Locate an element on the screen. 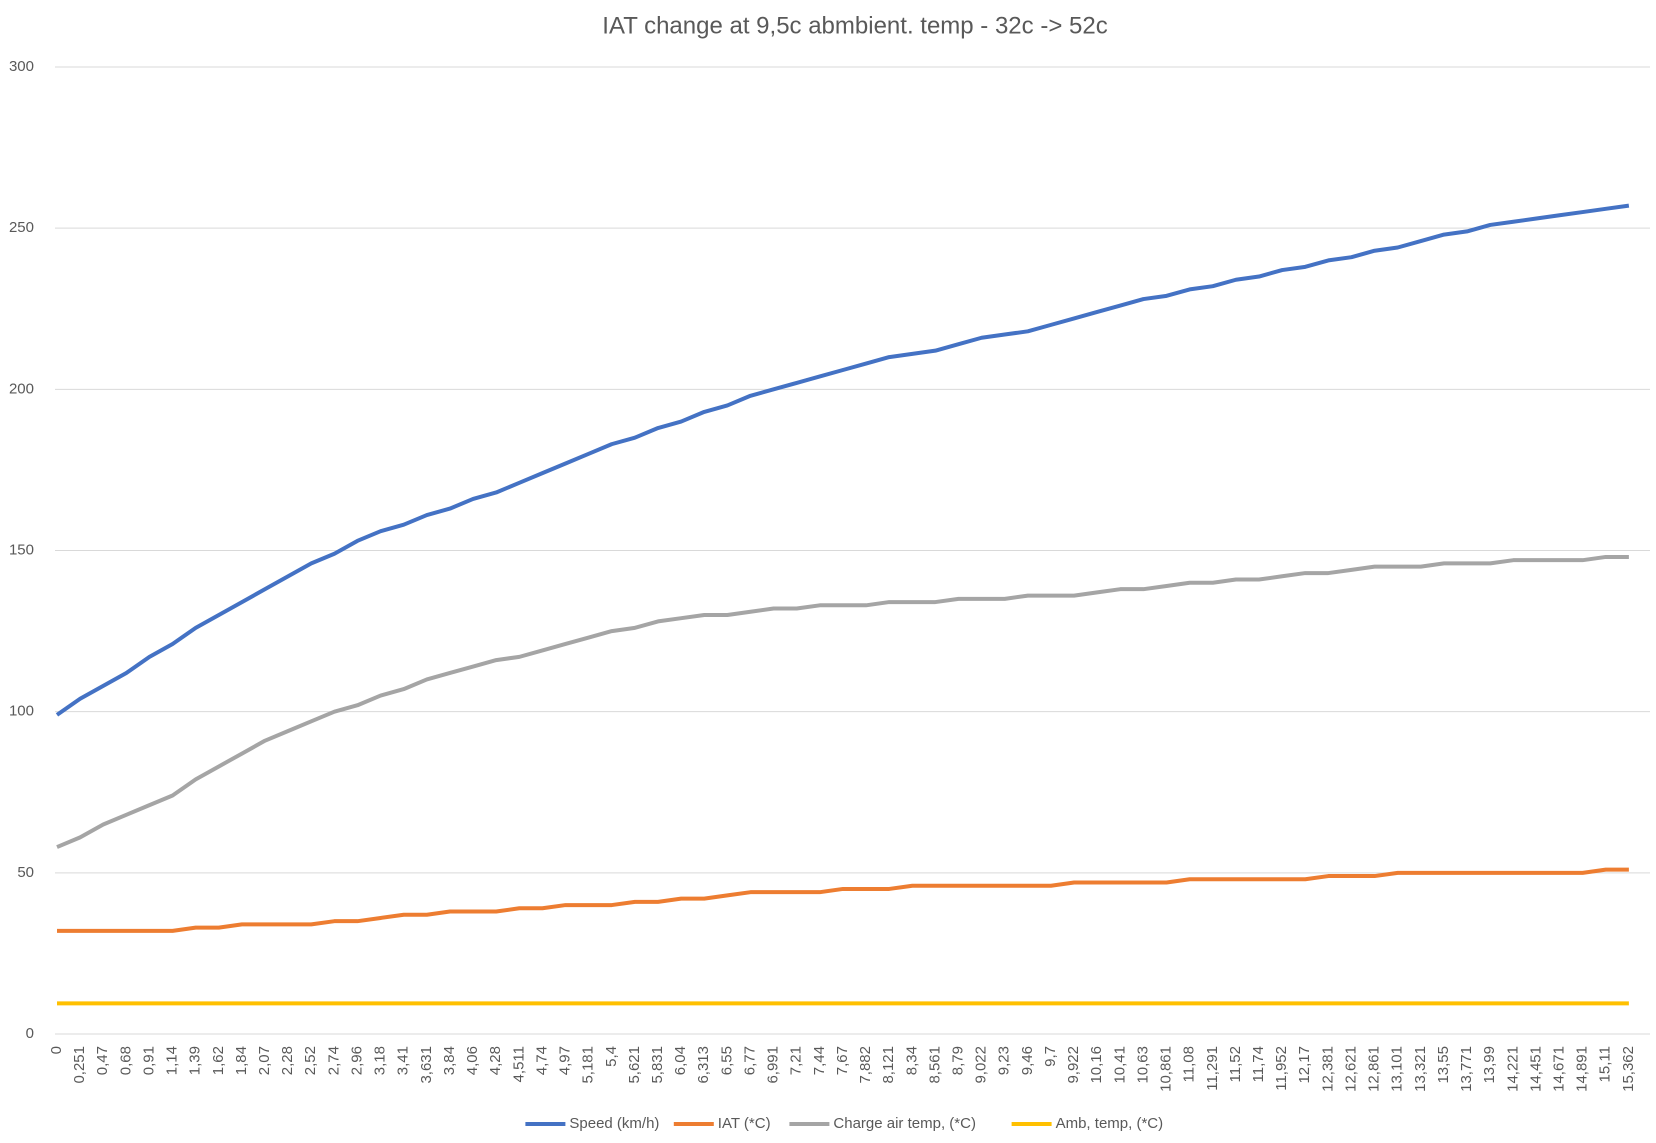 This screenshot has width=1656, height=1143. x-tick-label: 9,7 is located at coordinates (1050, 1056).